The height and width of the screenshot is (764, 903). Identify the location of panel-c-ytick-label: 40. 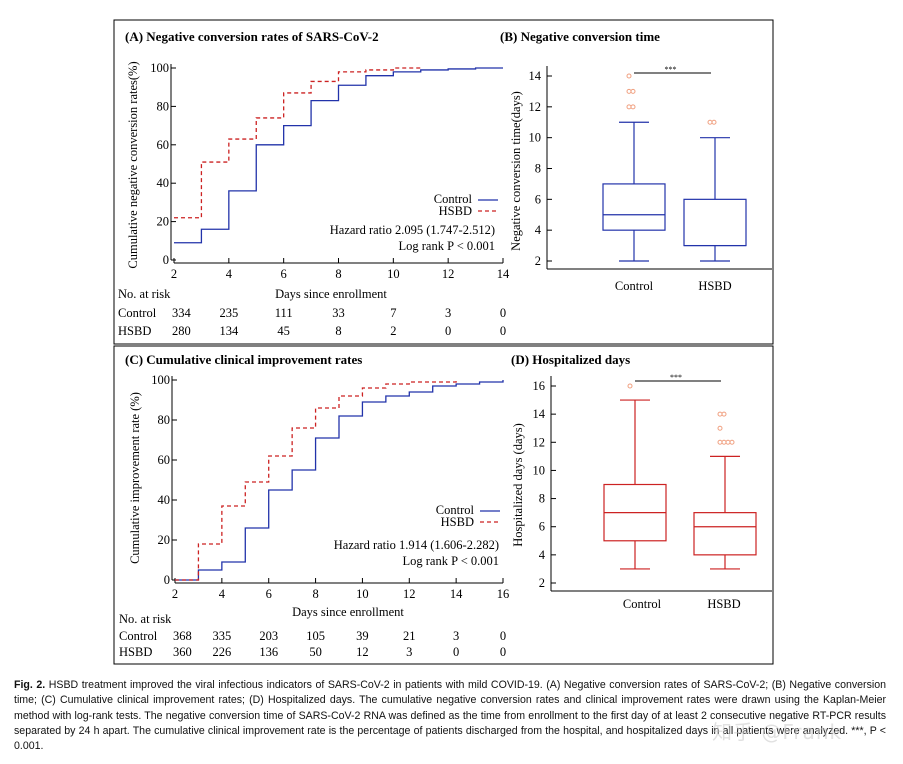
(164, 500).